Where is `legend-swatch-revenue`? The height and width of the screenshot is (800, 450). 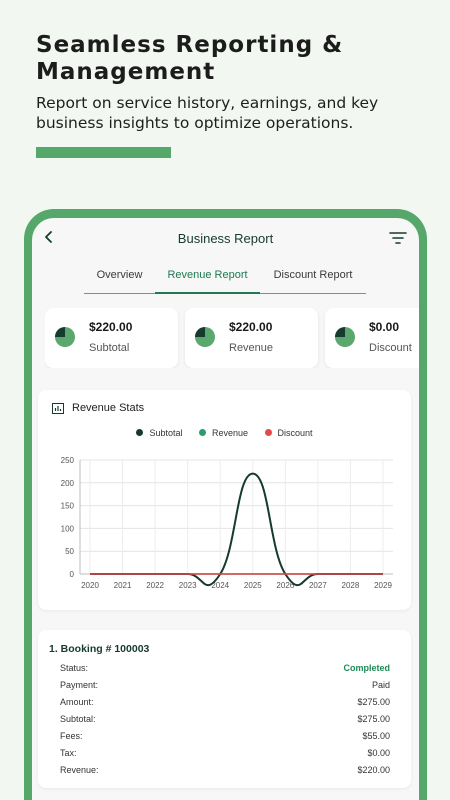 legend-swatch-revenue is located at coordinates (202, 433).